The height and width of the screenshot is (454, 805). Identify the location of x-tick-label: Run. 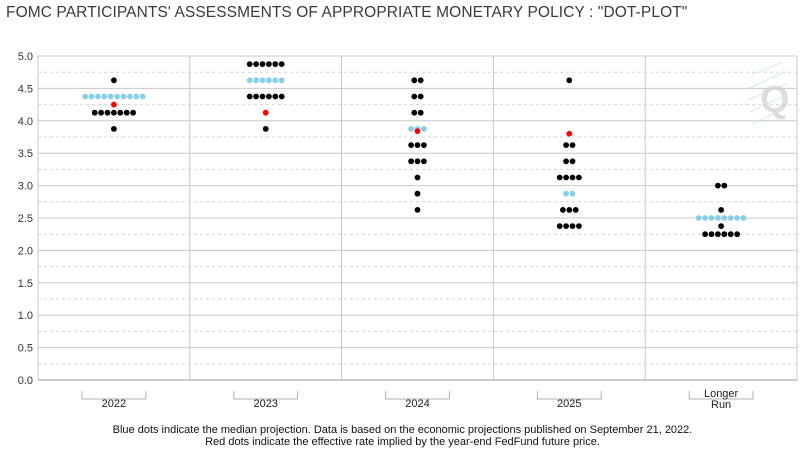
(721, 405).